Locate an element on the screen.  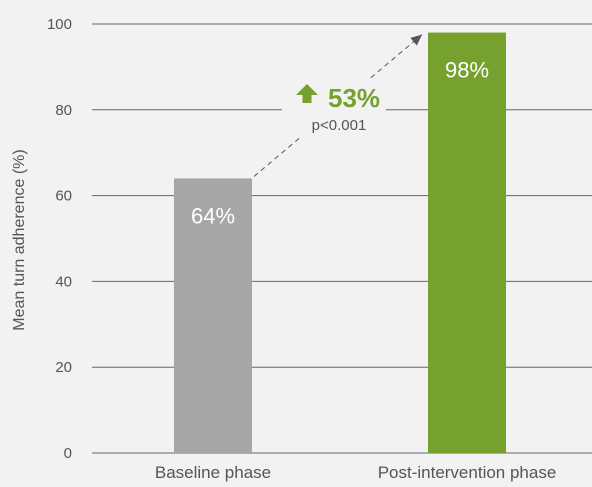
y-tick-label: 40 is located at coordinates (63, 281).